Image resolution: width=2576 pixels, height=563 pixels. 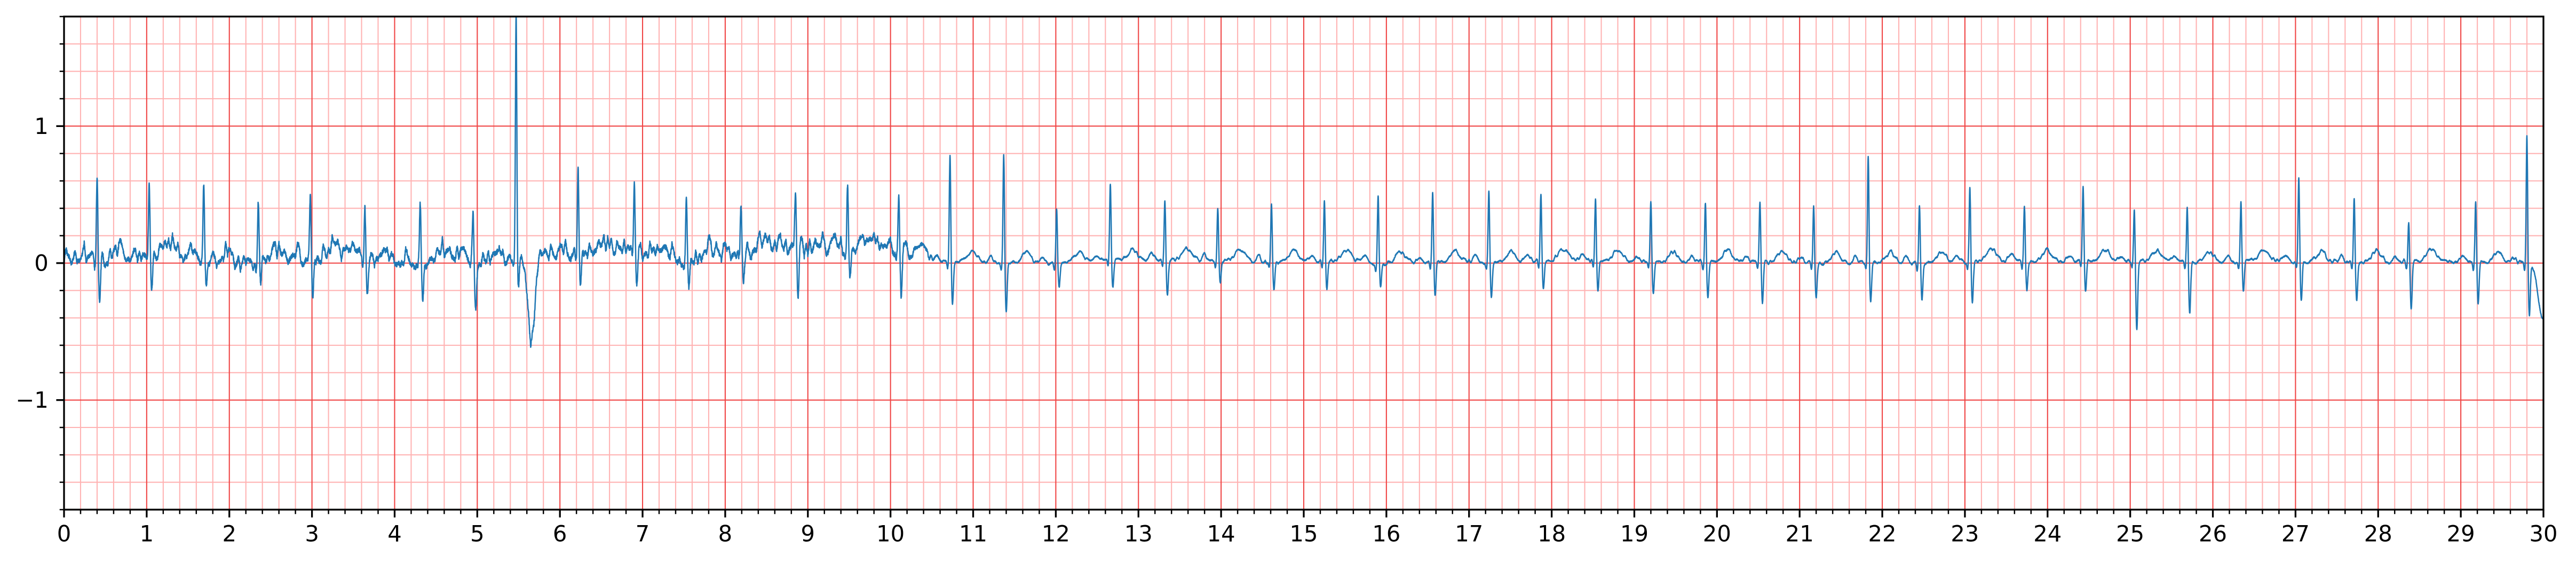 I want to click on x-tick-label: 24, so click(x=2047, y=534).